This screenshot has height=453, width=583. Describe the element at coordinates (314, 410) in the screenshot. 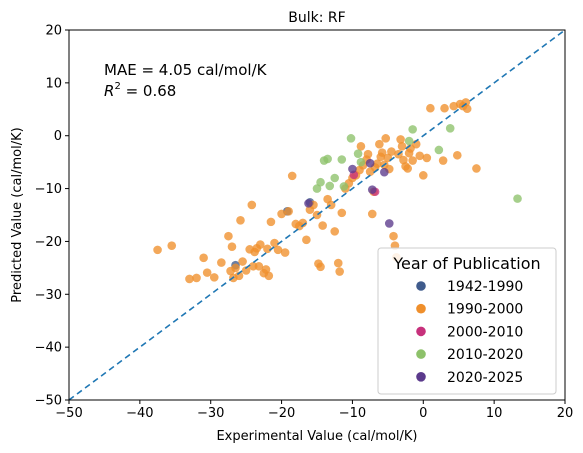

I see `x-axis: −50 −40 −30 −20 −10 0 10 20` at that location.